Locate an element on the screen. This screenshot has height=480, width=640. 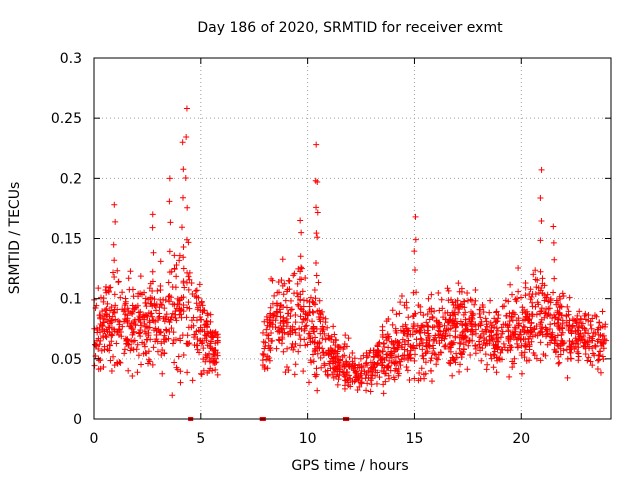
y-axis-label: SRMTID / TECUs is located at coordinates (15, 238).